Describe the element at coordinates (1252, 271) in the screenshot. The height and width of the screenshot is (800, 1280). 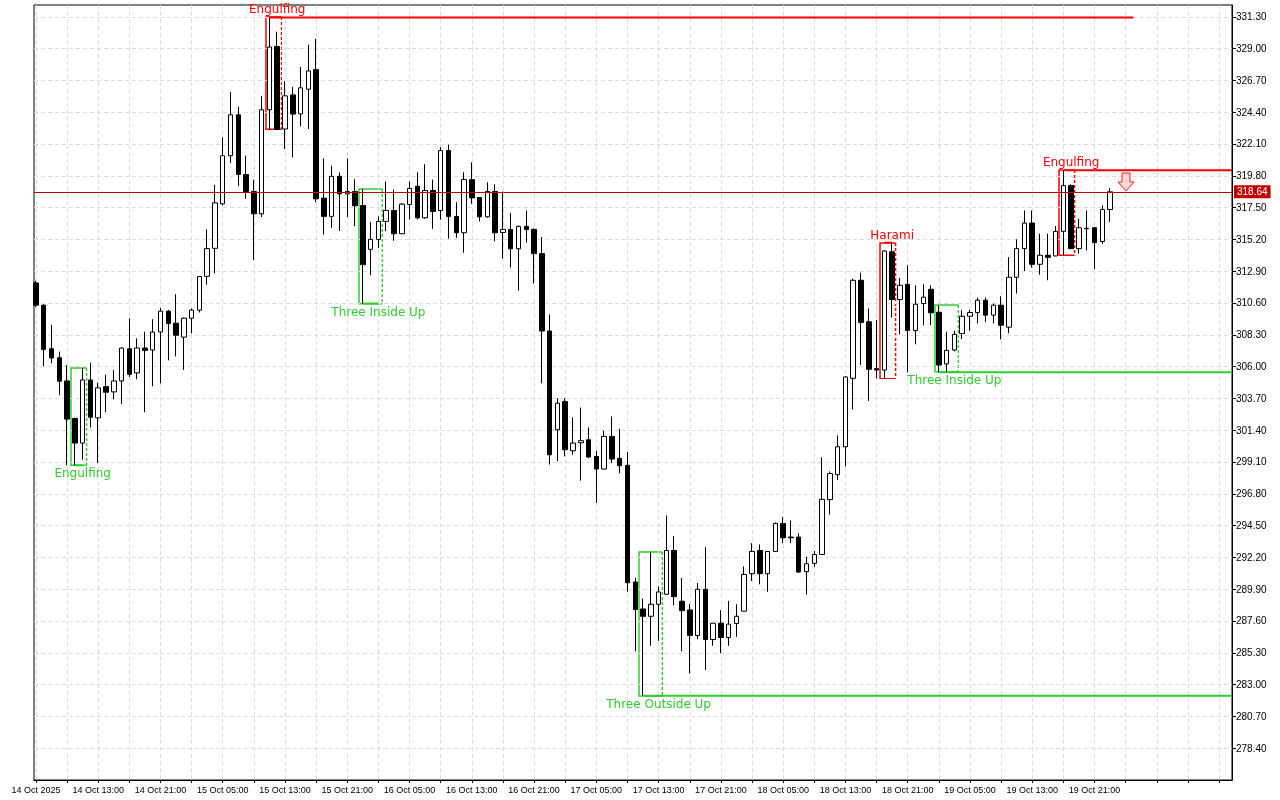
I see `y-tick-label: 312.90` at that location.